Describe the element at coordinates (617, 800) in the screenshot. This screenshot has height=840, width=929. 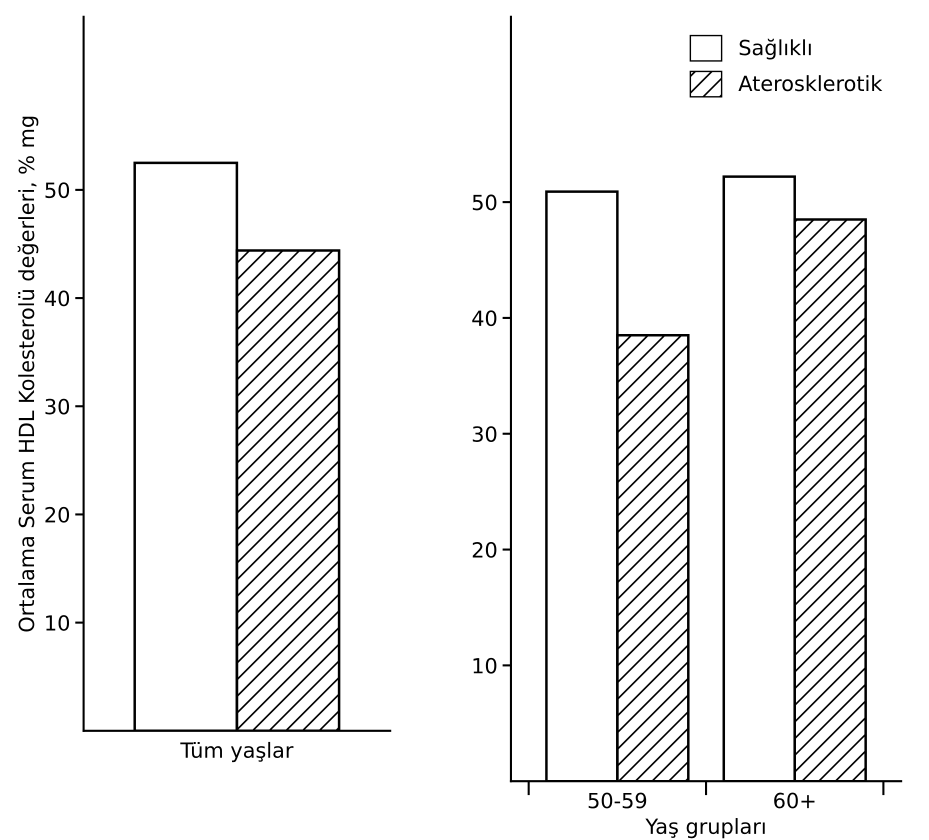
I see `x-tick-label: 50-59` at that location.